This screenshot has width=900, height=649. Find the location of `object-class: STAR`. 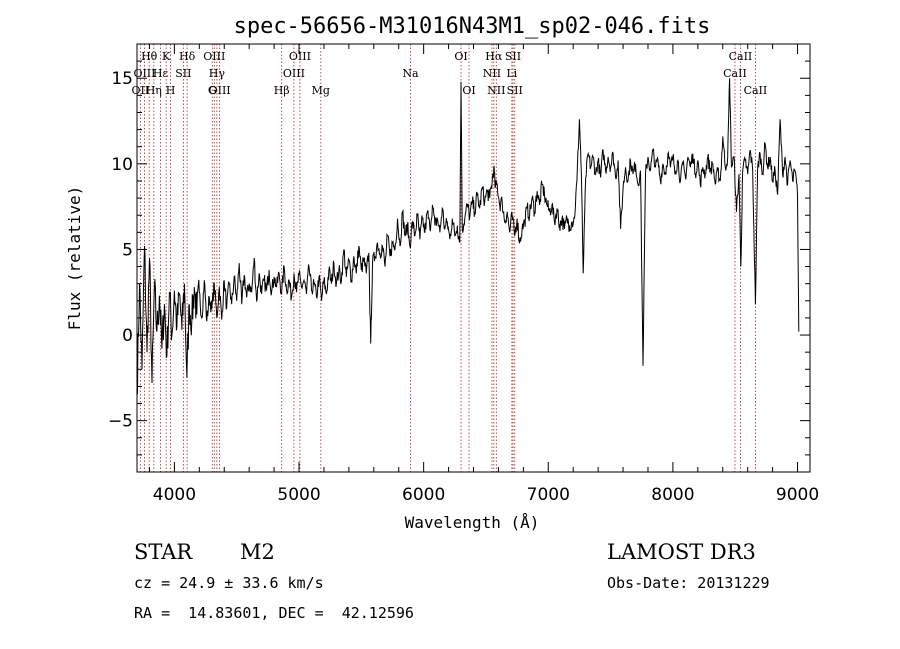

object-class: STAR is located at coordinates (163, 552).